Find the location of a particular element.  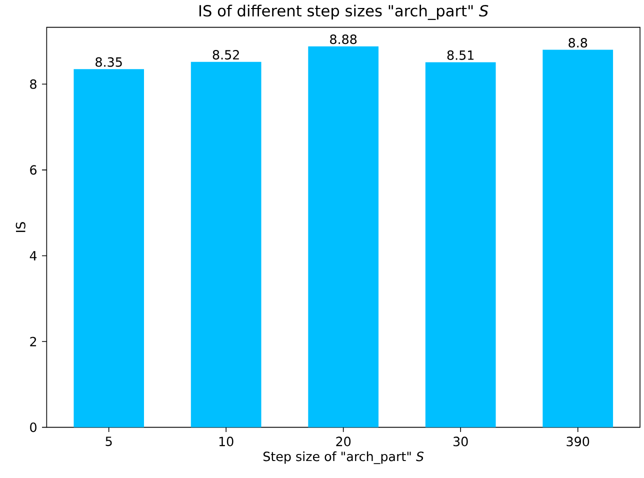

y-axis-title: IS is located at coordinates (21, 227).